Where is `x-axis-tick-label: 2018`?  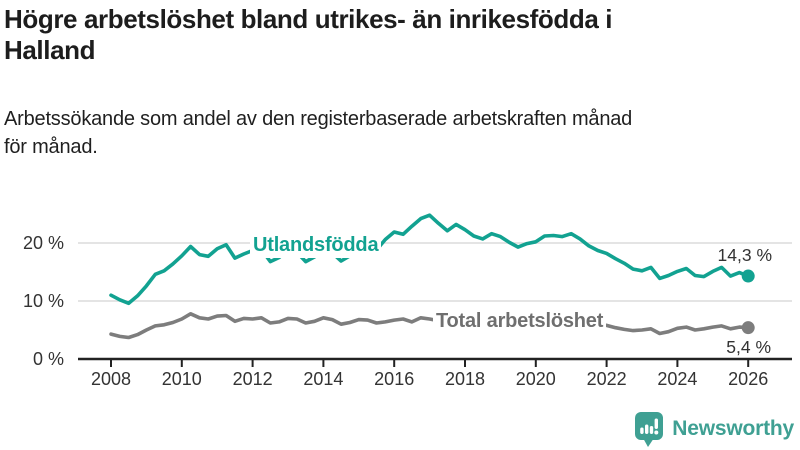
x-axis-tick-label: 2018 is located at coordinates (465, 379).